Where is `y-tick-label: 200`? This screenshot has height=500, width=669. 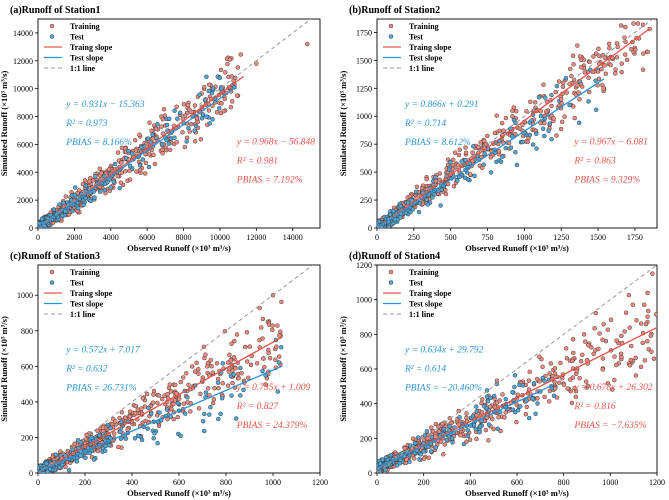
y-tick-label: 200 is located at coordinates (27, 437).